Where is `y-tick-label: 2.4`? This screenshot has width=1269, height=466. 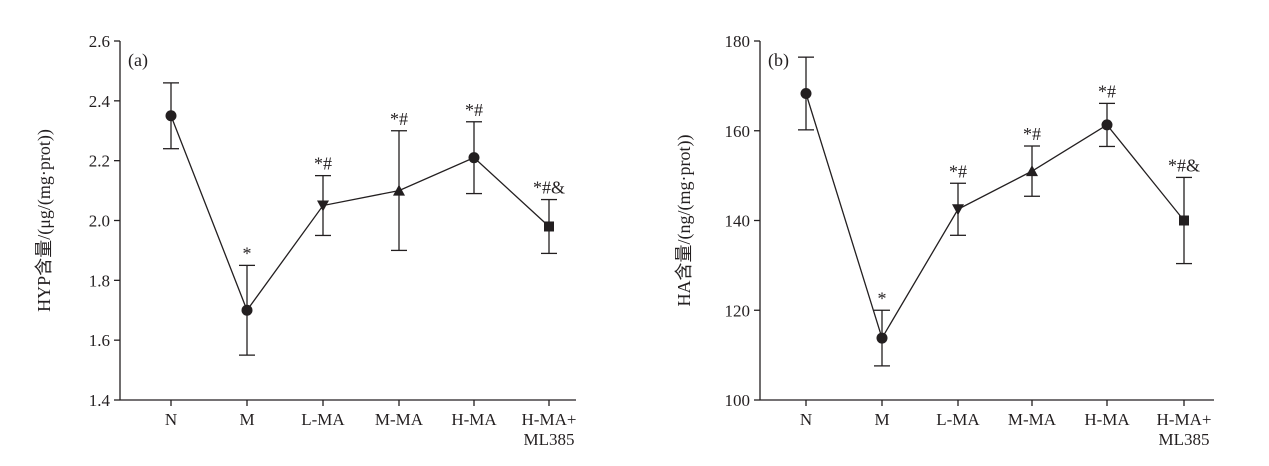
y-tick-label: 2.4 is located at coordinates (100, 101).